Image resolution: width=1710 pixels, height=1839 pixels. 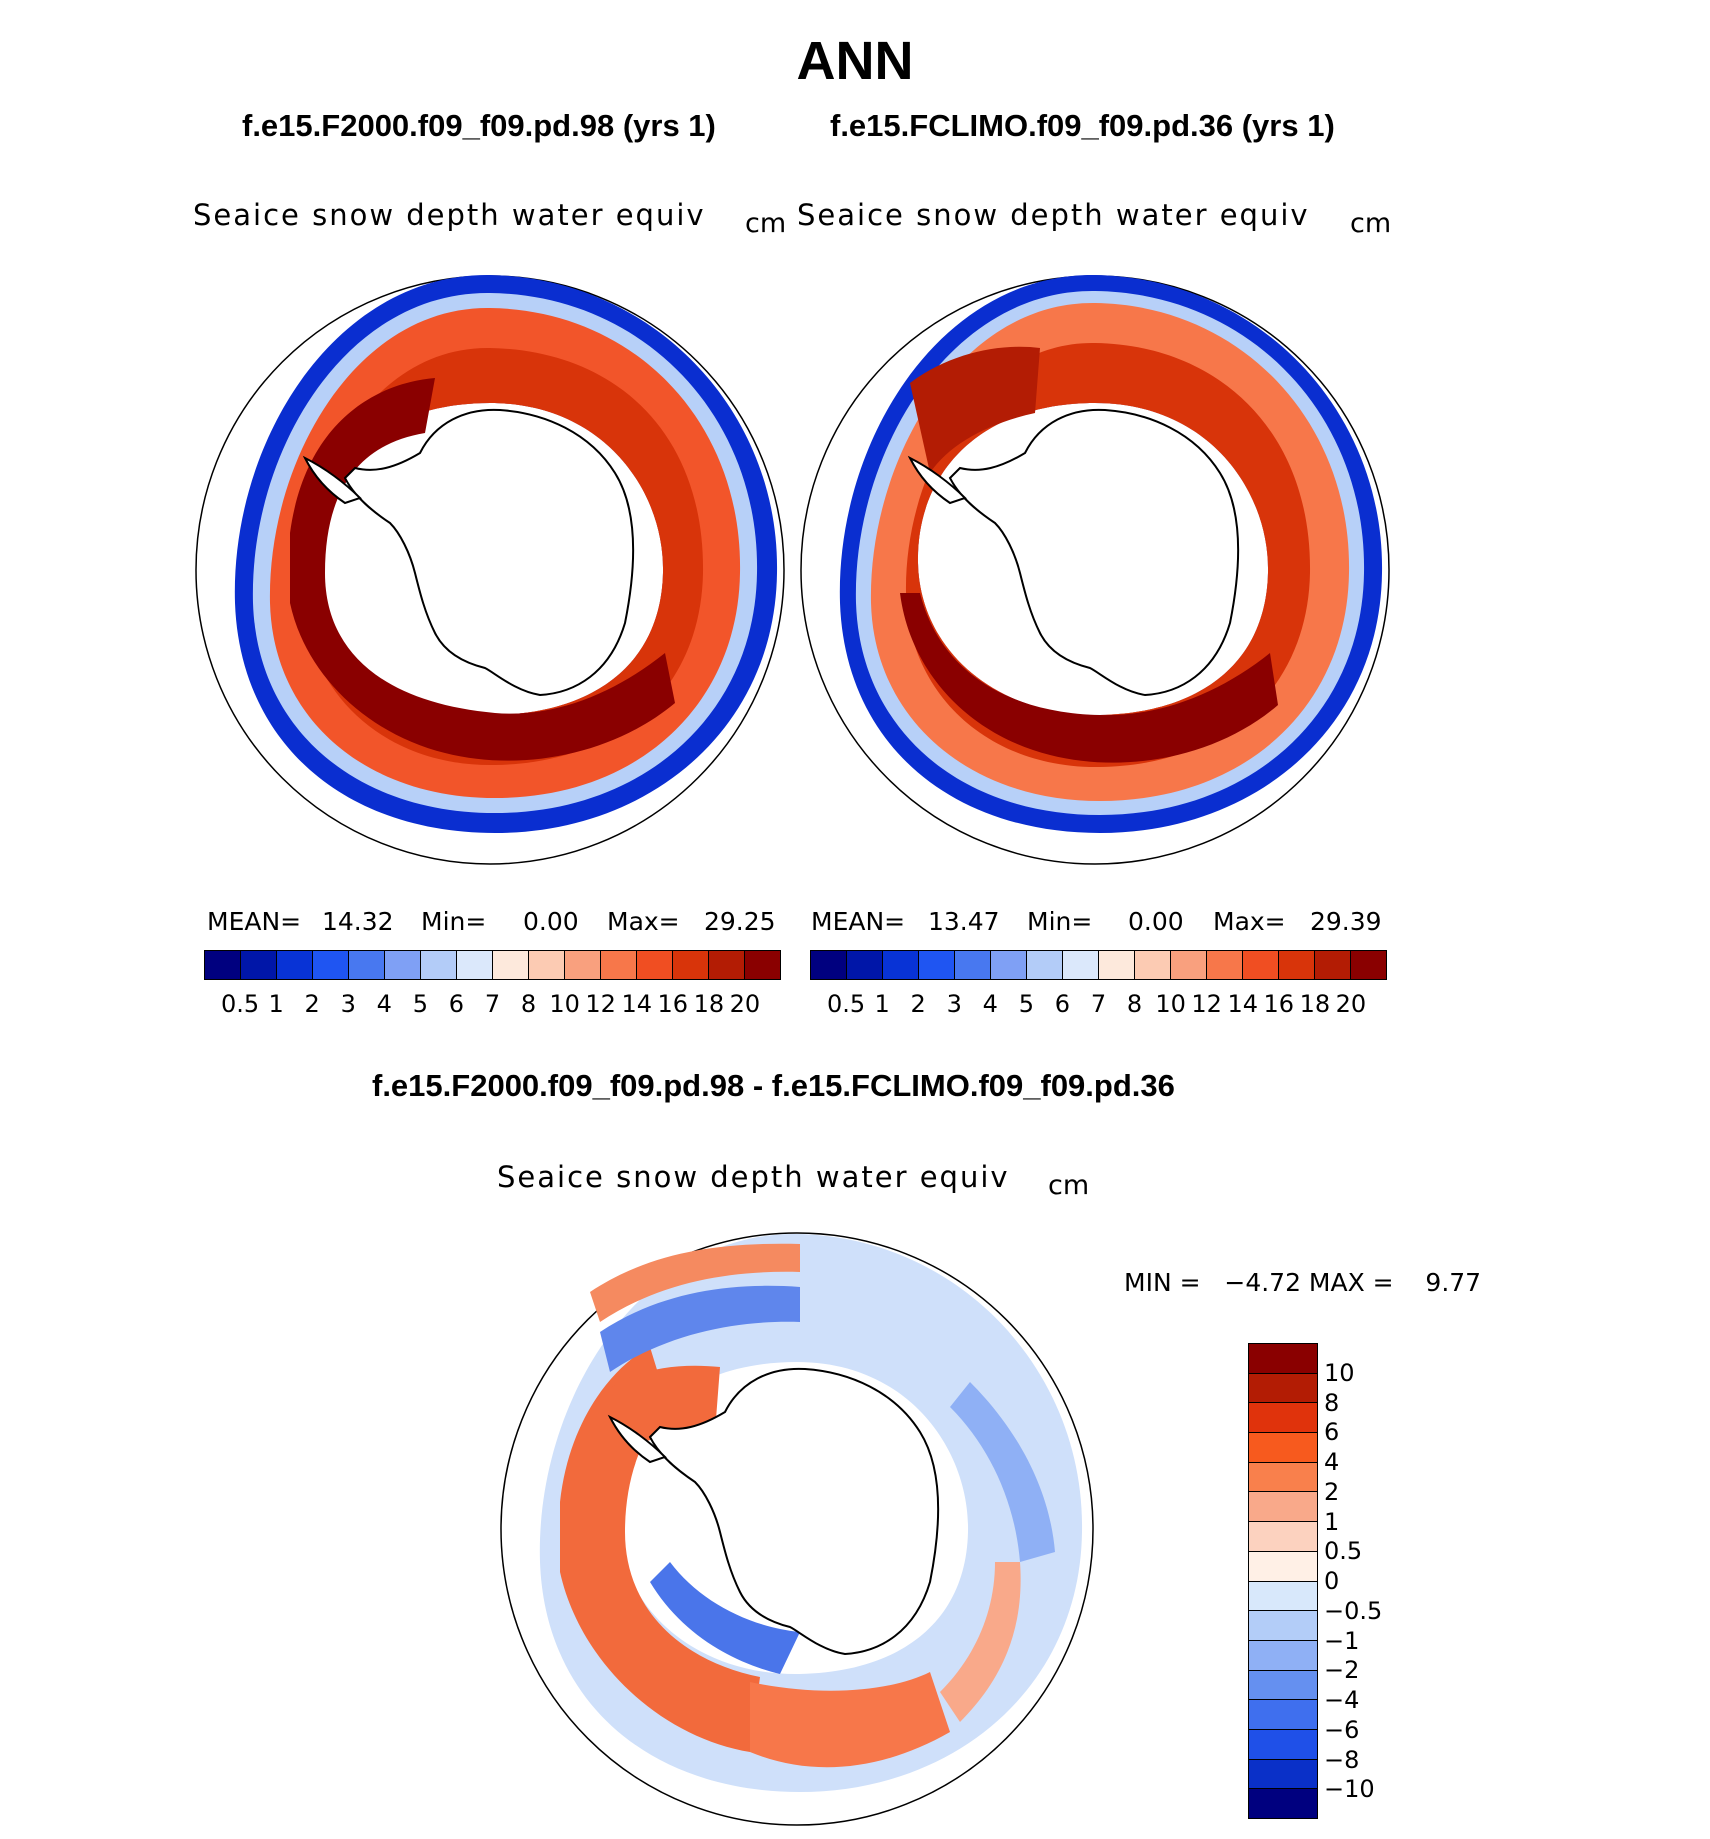 What do you see at coordinates (1332, 1581) in the screenshot?
I see `colorbar-tick-label: 0` at bounding box center [1332, 1581].